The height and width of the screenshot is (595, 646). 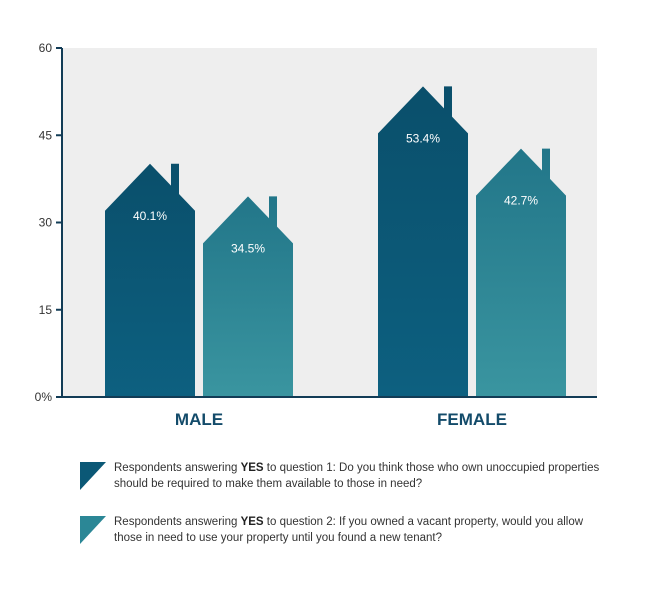 I want to click on y-tick-label: 60, so click(x=46, y=48).